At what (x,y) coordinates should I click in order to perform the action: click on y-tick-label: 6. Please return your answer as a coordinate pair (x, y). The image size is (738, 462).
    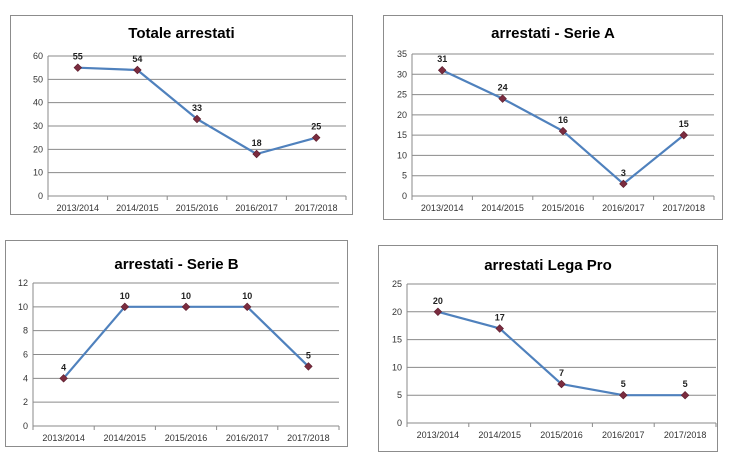
    Looking at the image, I should click on (25, 355).